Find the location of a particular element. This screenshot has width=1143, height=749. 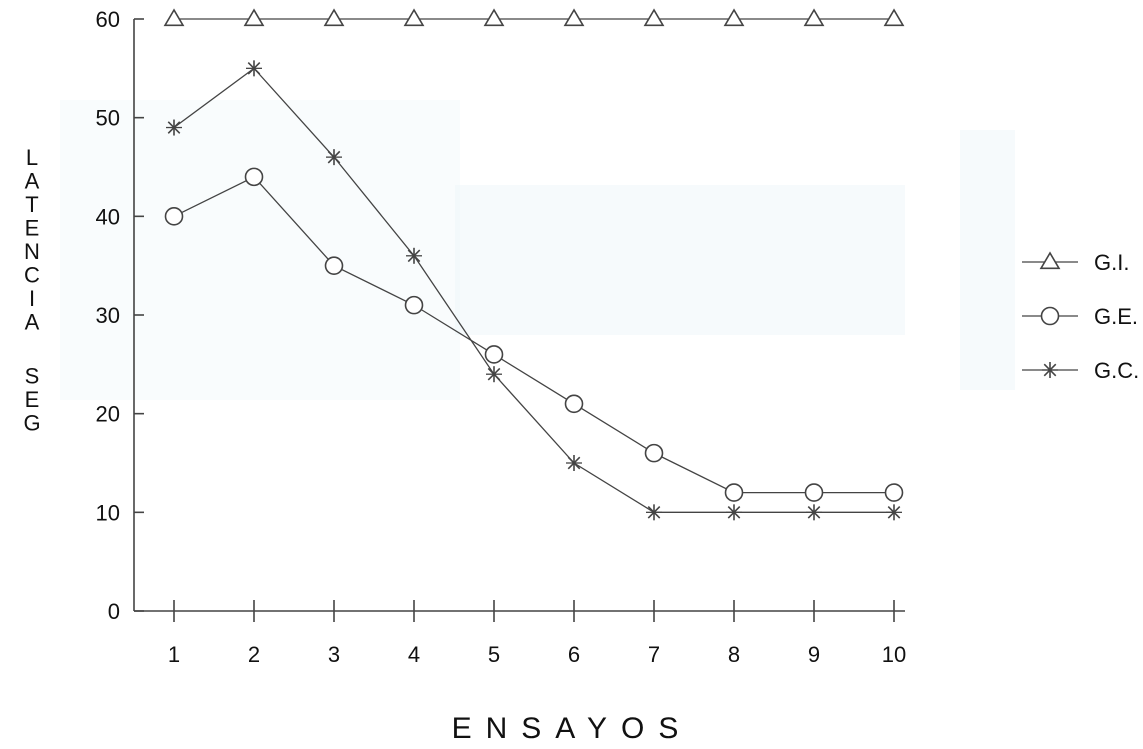

legend-label: G.E. is located at coordinates (1116, 316).